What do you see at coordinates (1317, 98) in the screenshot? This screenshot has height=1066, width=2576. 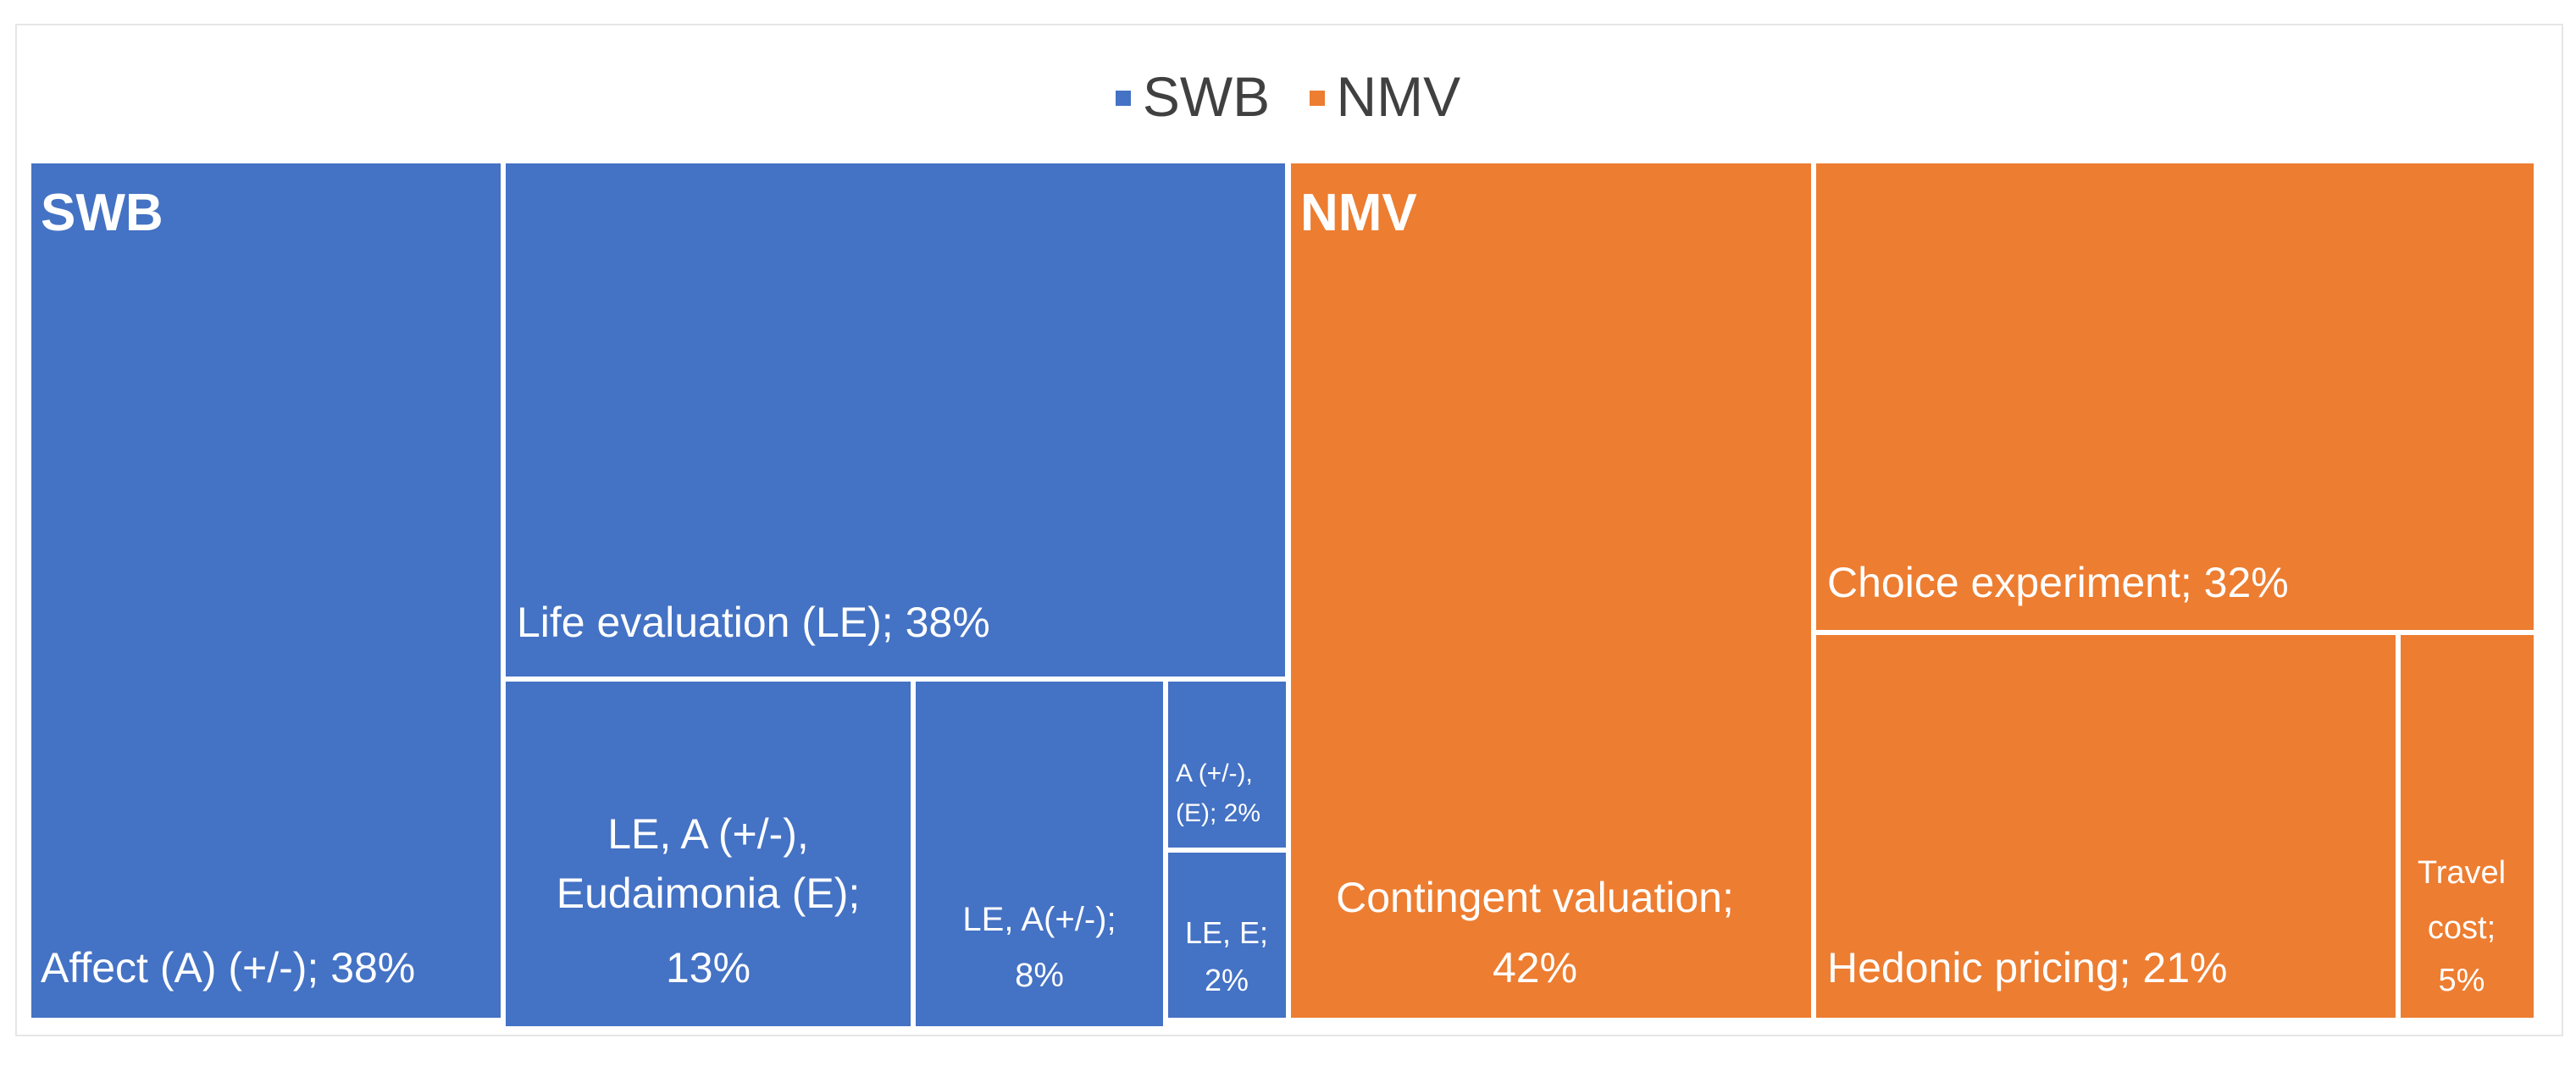 I see `legend-swatch-nmv` at bounding box center [1317, 98].